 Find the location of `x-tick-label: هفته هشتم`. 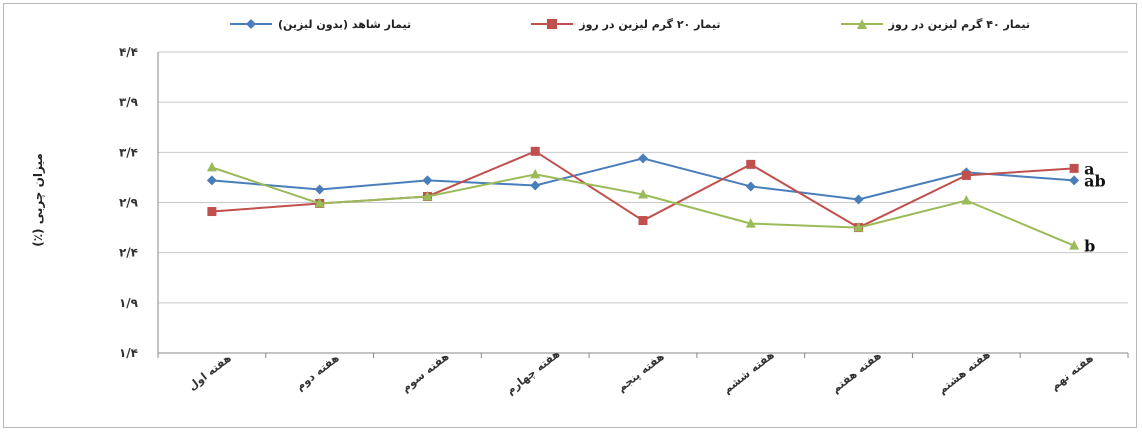

x-tick-label: هفته هشتم is located at coordinates (964, 372).